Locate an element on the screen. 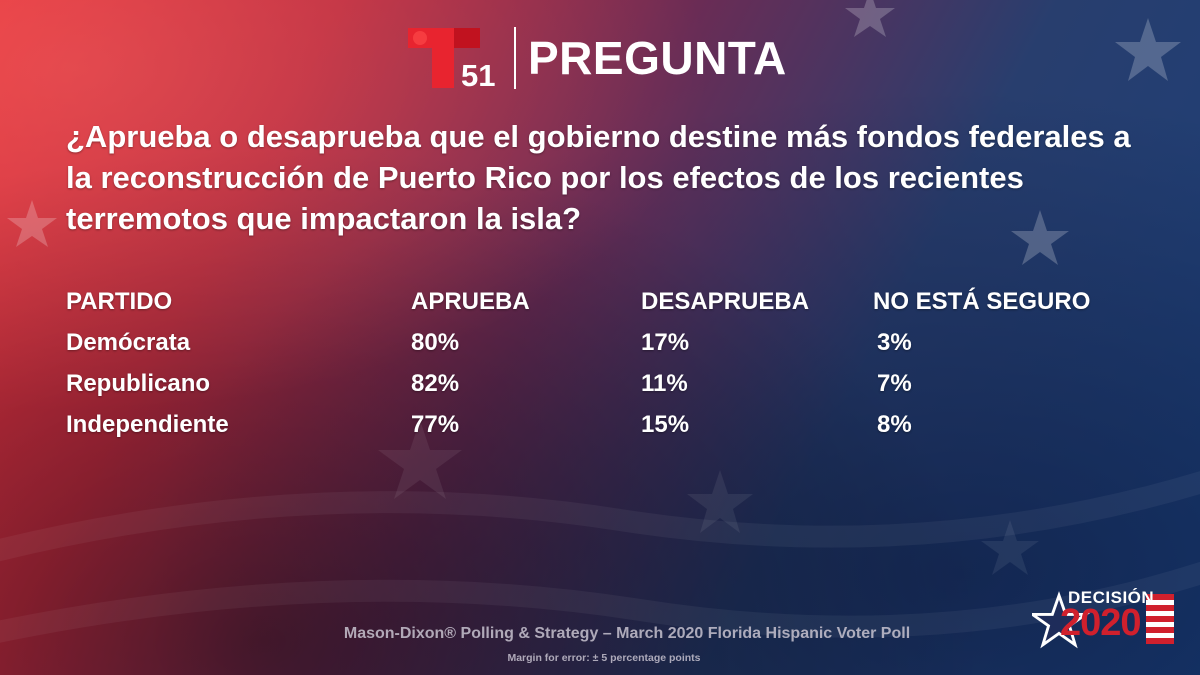 This screenshot has height=675, width=1200. channel-logo: 51 is located at coordinates (456, 59).